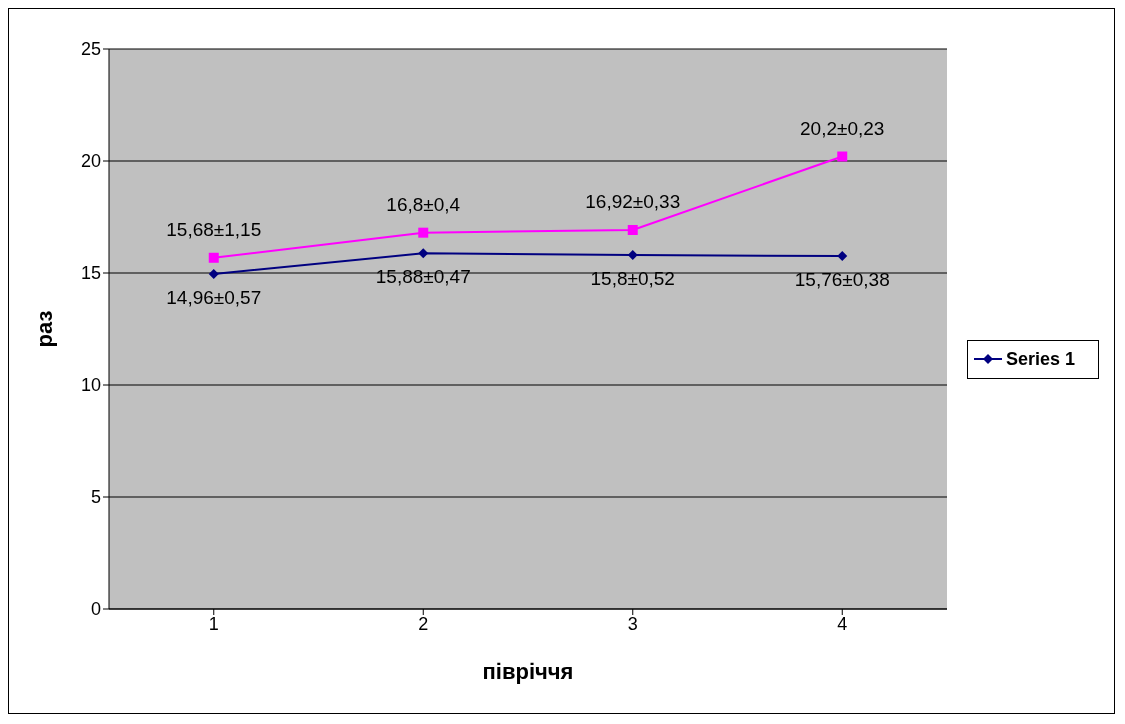 The width and height of the screenshot is (1125, 724). Describe the element at coordinates (633, 201) in the screenshot. I see `data-label: 16,92±0,33` at that location.